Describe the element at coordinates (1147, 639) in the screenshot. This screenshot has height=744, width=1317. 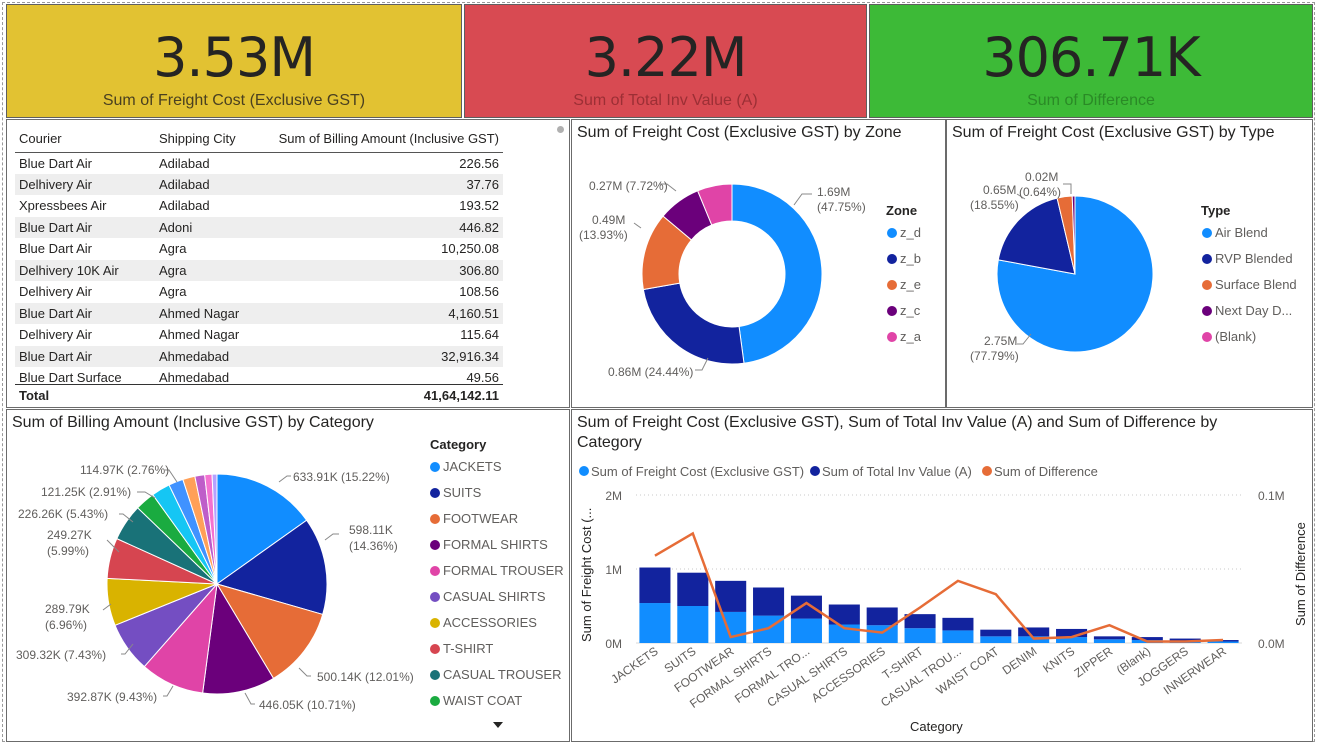
I see `bar-inv-value-blank` at that location.